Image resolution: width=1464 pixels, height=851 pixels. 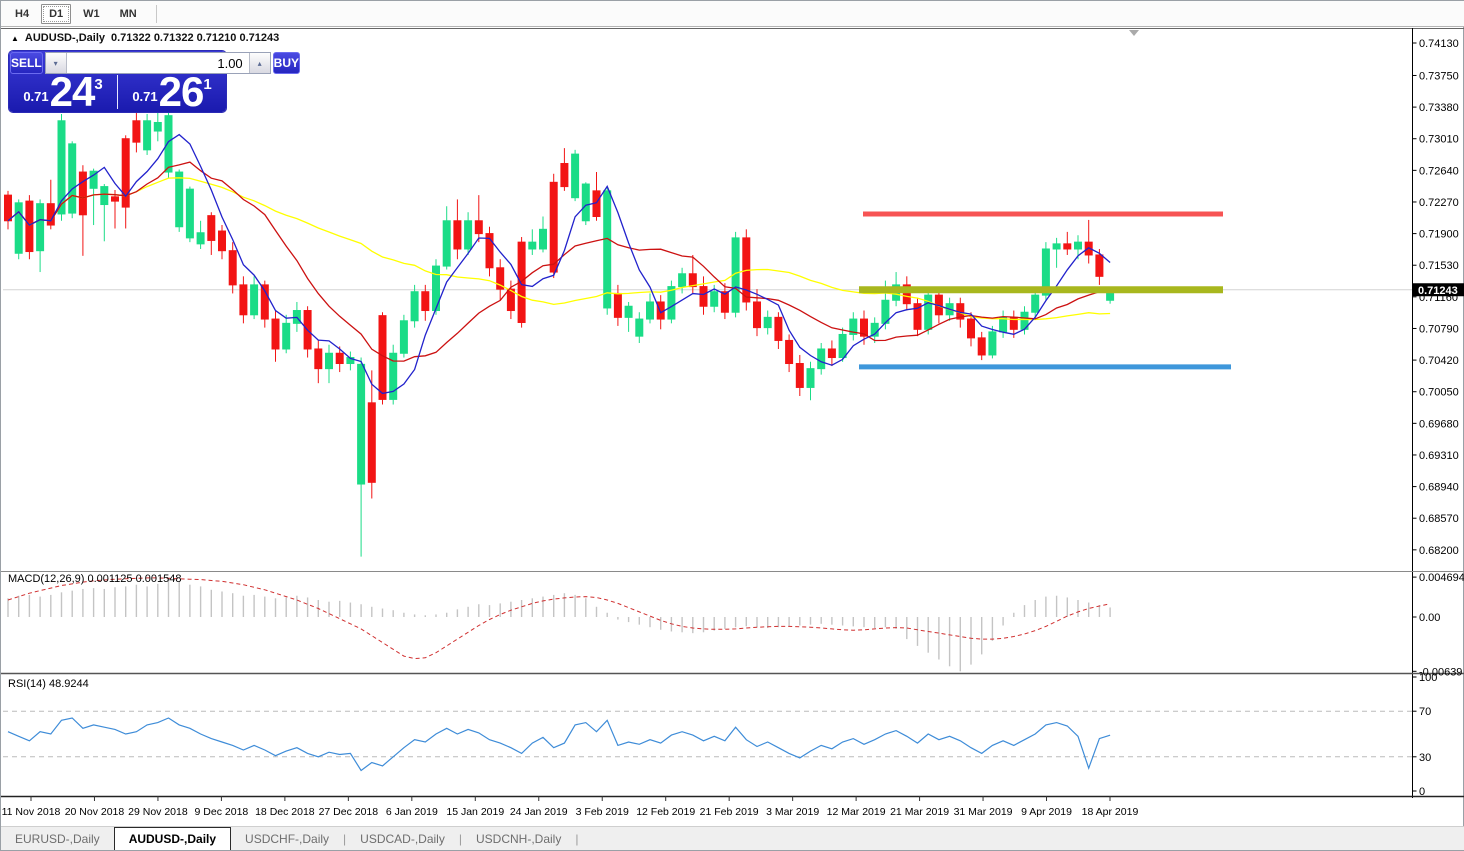 I want to click on date-label: 18 Apr 2019, so click(x=1110, y=812).